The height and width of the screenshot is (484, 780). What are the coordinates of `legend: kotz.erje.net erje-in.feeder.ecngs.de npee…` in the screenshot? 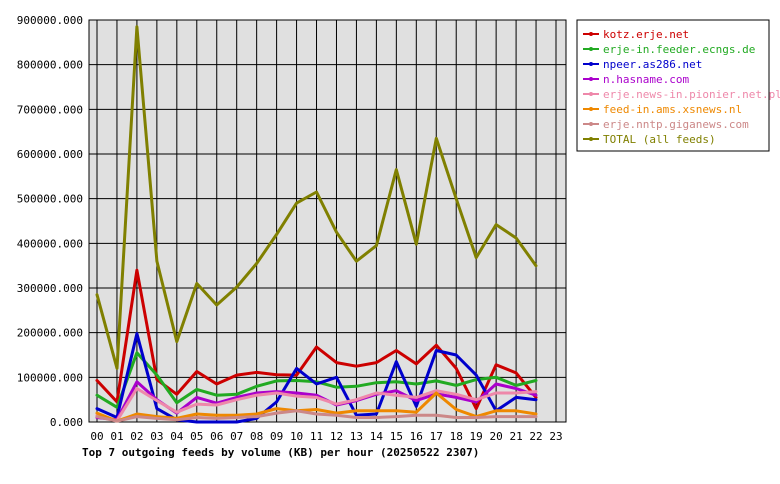 It's located at (678, 85).